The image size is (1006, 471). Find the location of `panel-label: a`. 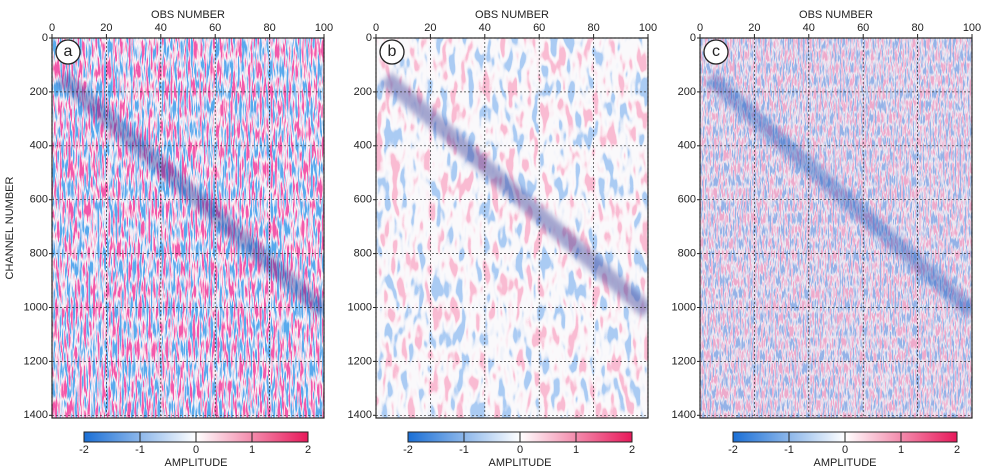

panel-label: a is located at coordinates (68, 51).